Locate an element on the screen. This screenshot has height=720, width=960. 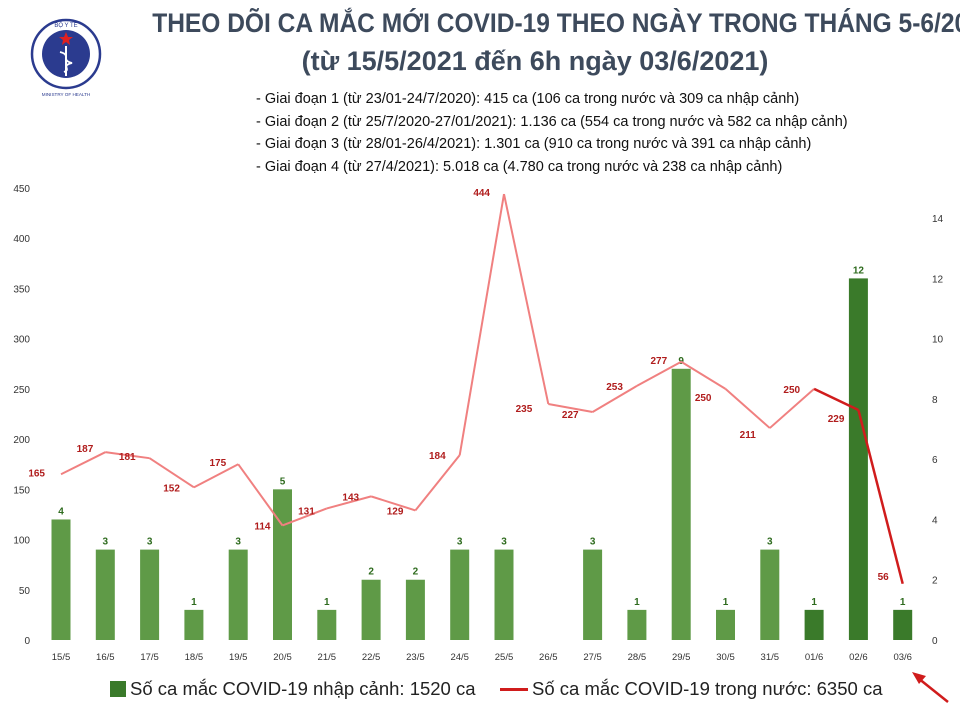
x-axis-tick: 21/5 is located at coordinates (327, 657).